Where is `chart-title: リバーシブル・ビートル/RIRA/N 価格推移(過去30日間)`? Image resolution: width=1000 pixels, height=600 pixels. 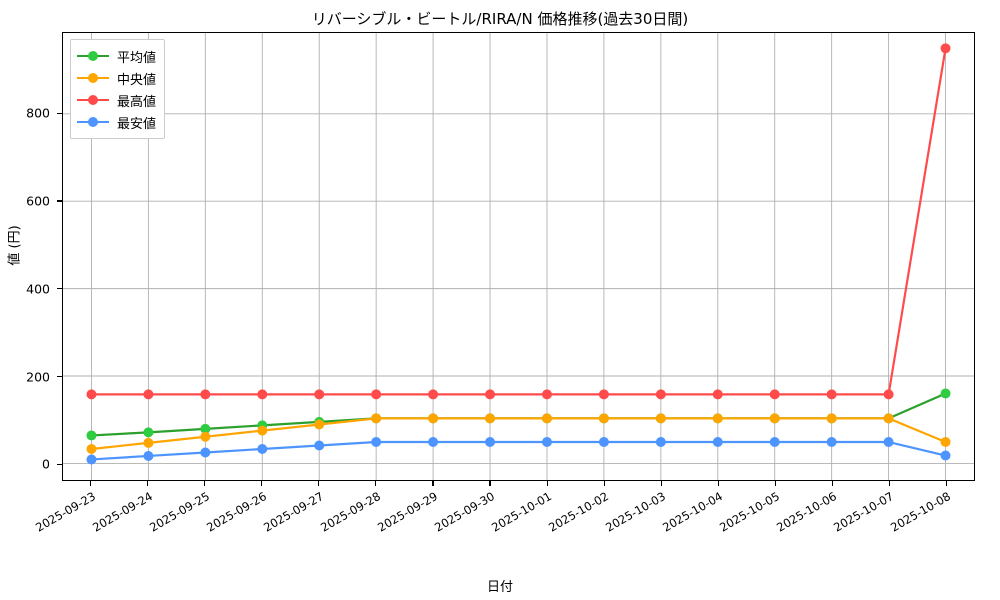 chart-title: リバーシブル・ビートル/RIRA/N 価格推移(過去30日間) is located at coordinates (500, 19).